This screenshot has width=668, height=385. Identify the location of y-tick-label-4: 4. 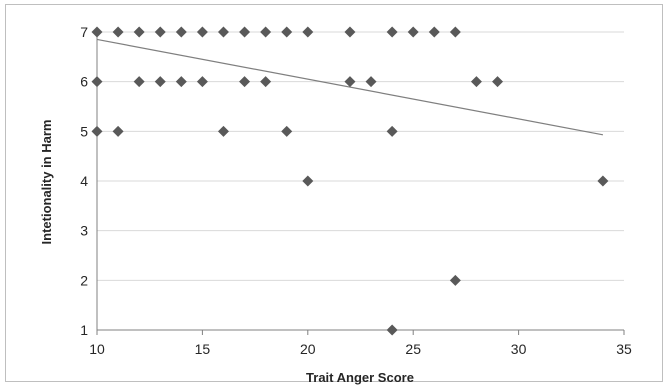
(84, 181).